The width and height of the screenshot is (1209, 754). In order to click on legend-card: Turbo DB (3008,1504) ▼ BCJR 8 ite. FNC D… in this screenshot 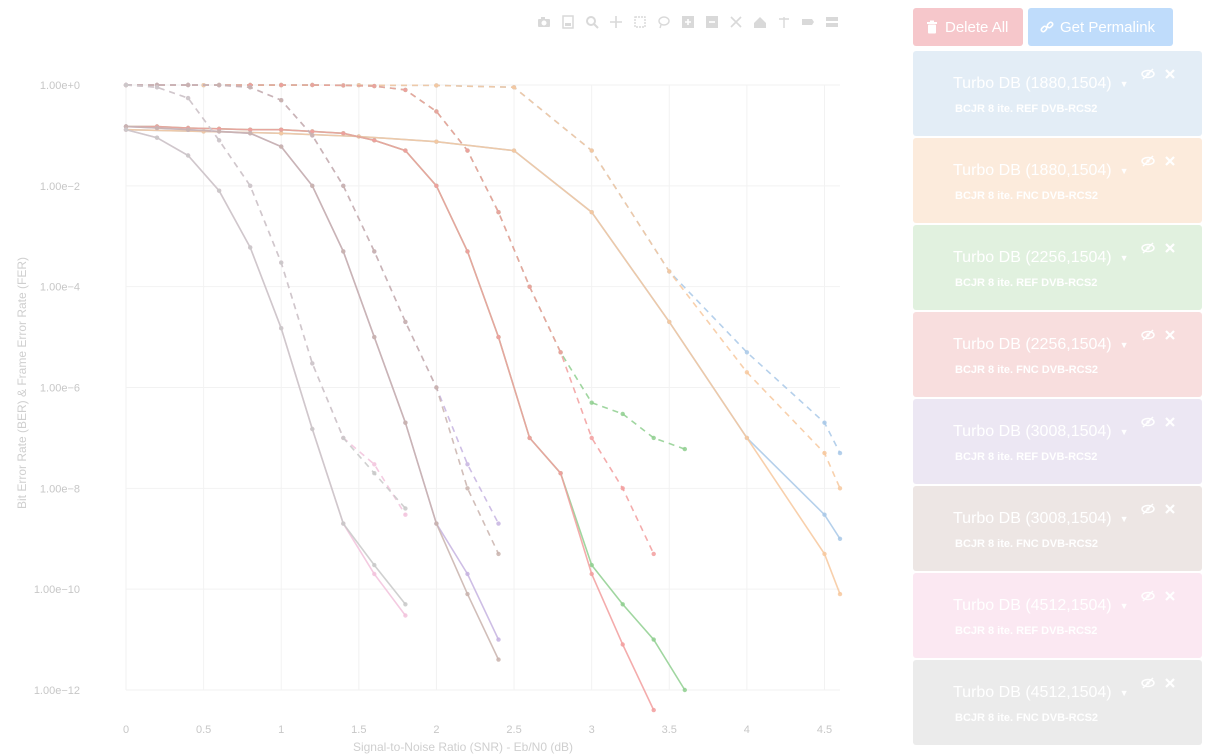, I will do `click(1057, 528)`.